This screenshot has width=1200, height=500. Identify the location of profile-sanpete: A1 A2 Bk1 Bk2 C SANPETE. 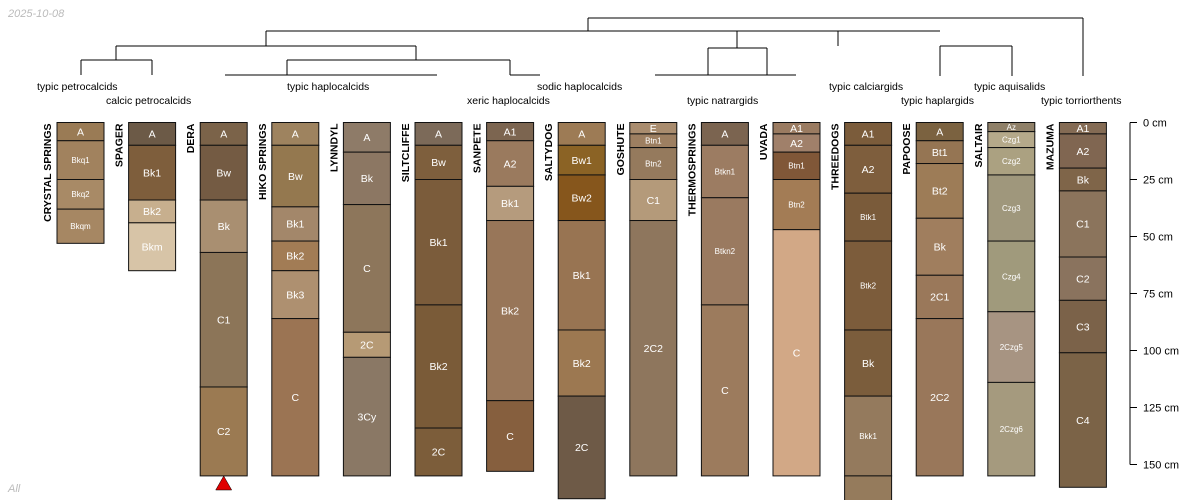
(503, 297).